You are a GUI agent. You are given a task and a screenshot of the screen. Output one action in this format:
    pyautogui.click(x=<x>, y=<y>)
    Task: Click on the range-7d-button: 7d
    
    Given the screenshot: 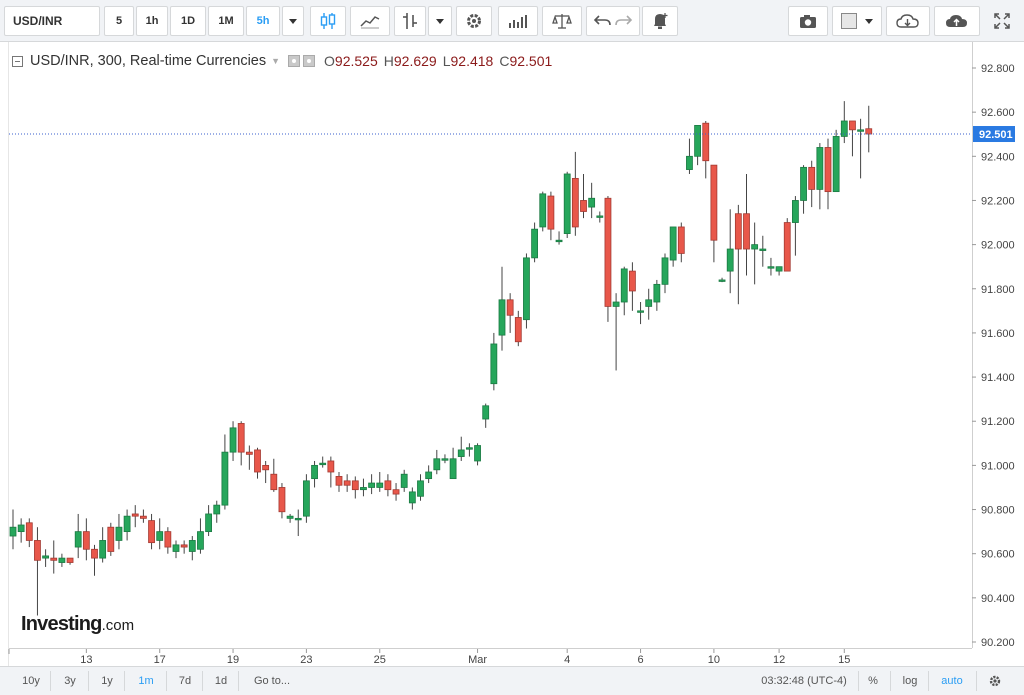 What is the action you would take?
    pyautogui.click(x=185, y=681)
    